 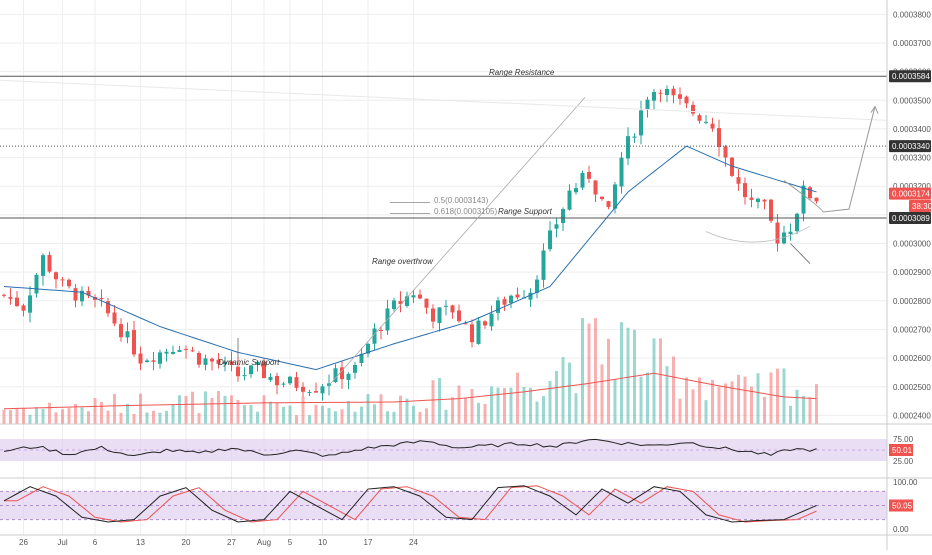 What do you see at coordinates (249, 362) in the screenshot?
I see `dynamic-support-label: Dynamic Support` at bounding box center [249, 362].